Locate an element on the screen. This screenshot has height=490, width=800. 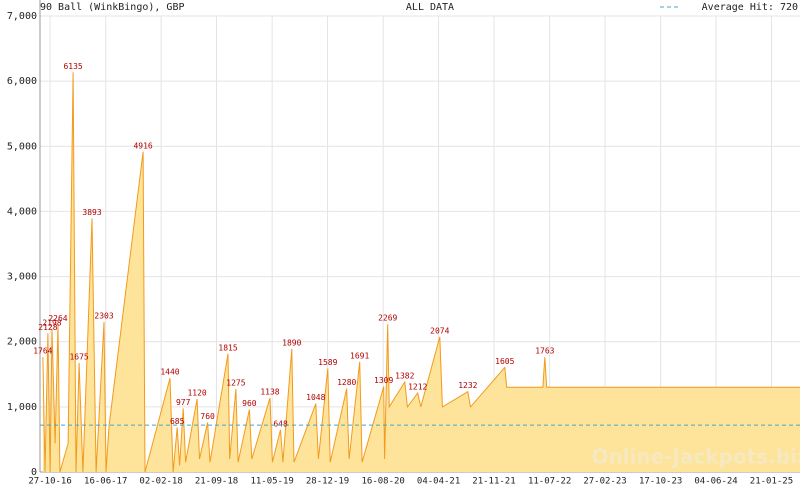
value-label: 1890 is located at coordinates (291, 342).